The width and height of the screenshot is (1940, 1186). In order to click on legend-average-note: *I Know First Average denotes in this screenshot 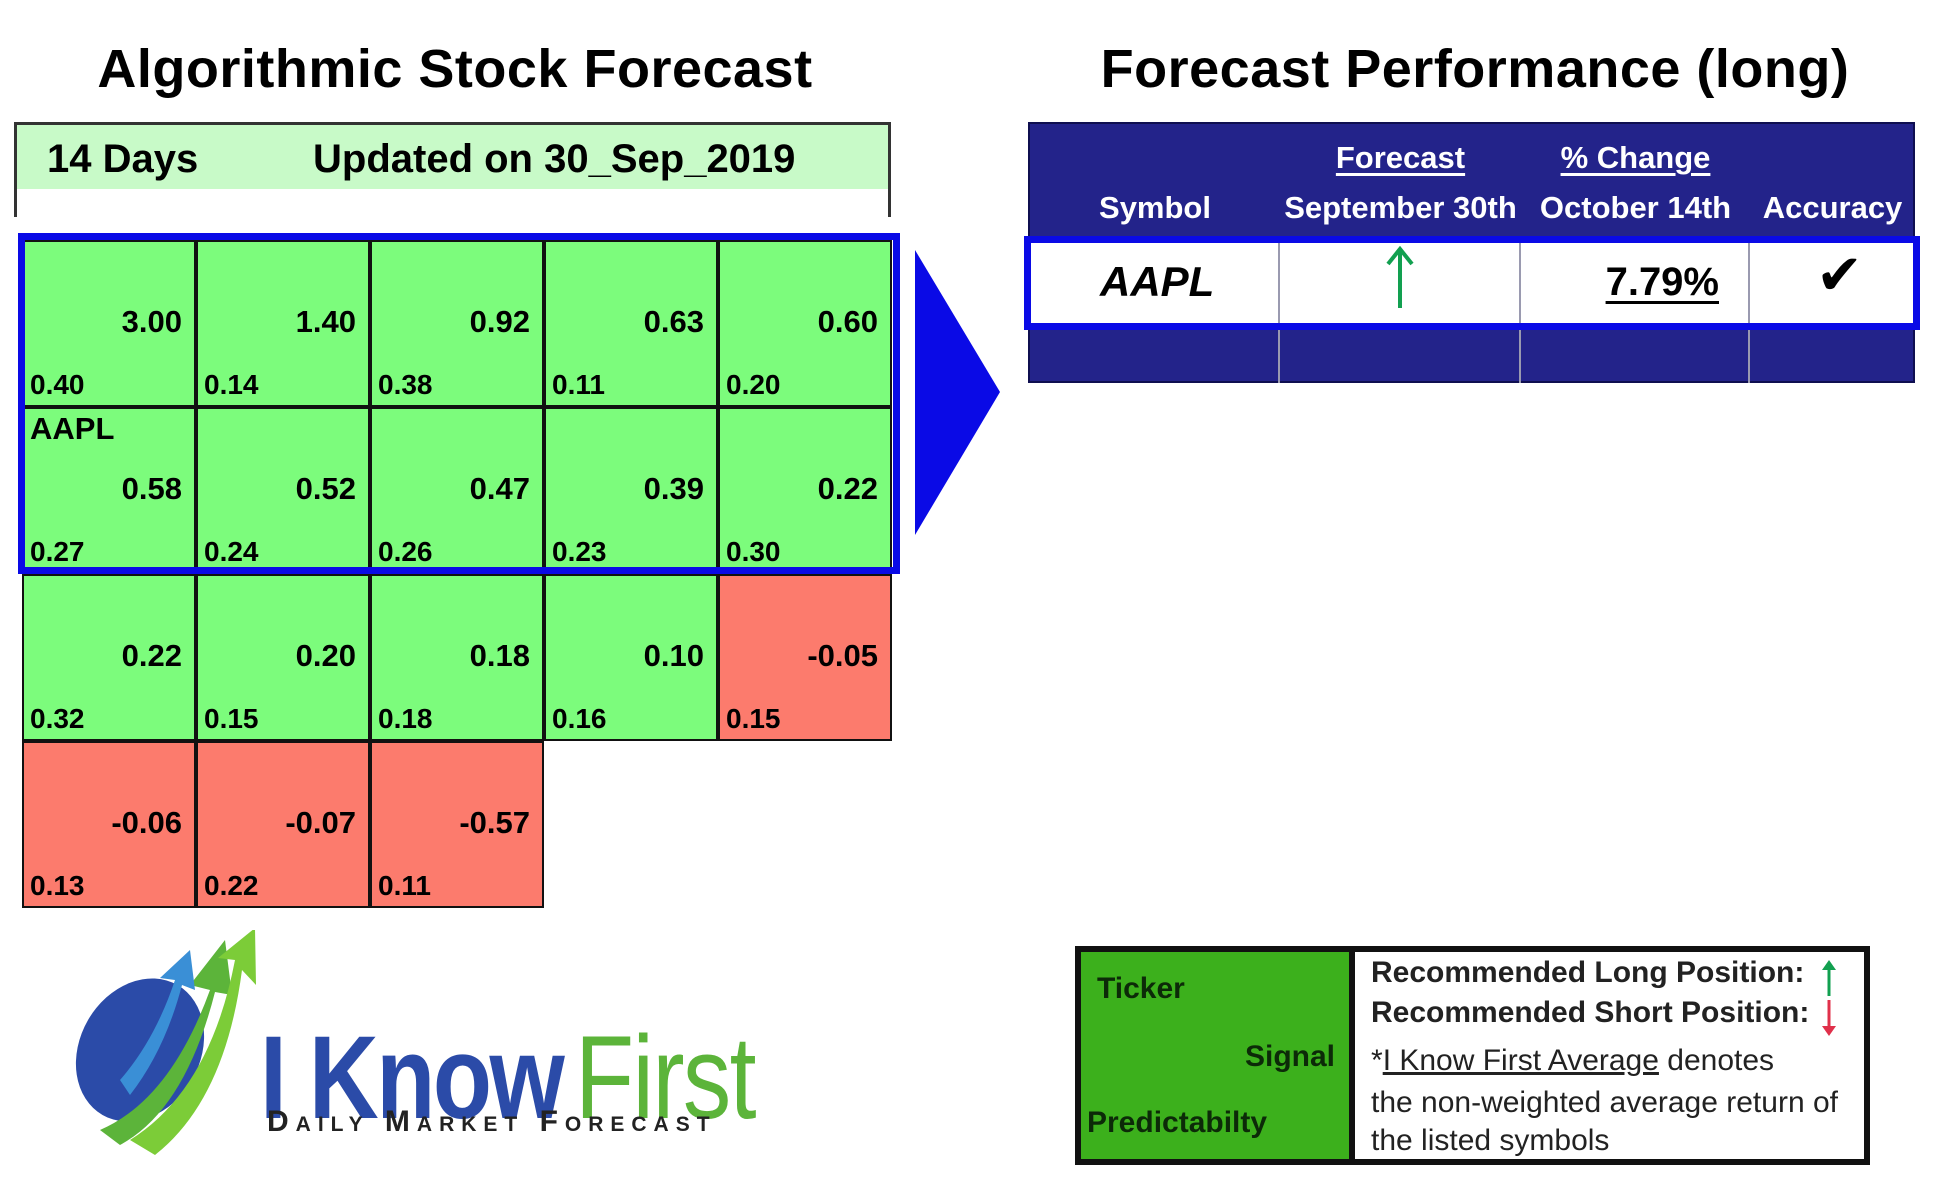, I will do `click(1573, 1060)`.